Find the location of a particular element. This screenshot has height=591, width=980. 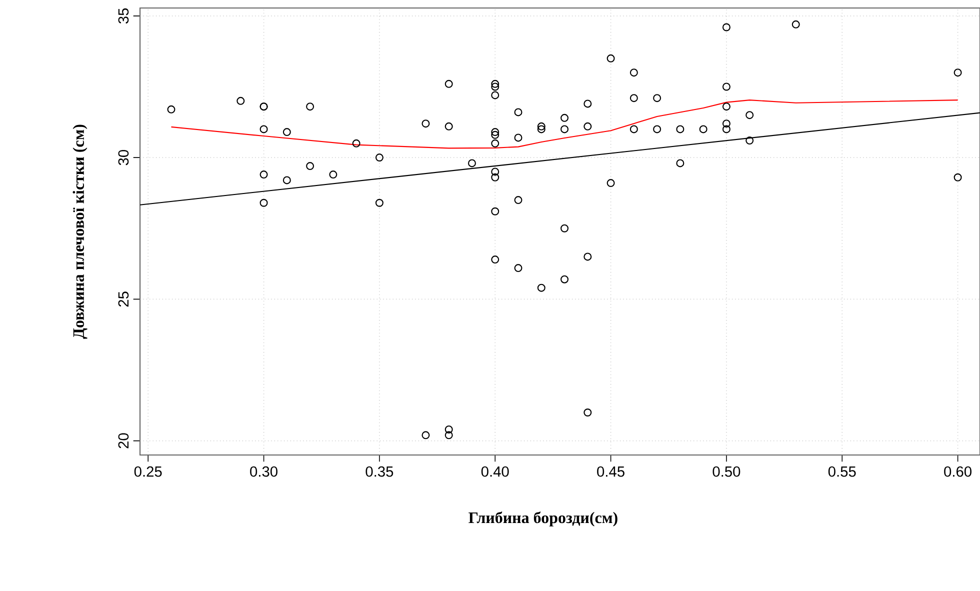

y-tick-label: 25 is located at coordinates (123, 299).